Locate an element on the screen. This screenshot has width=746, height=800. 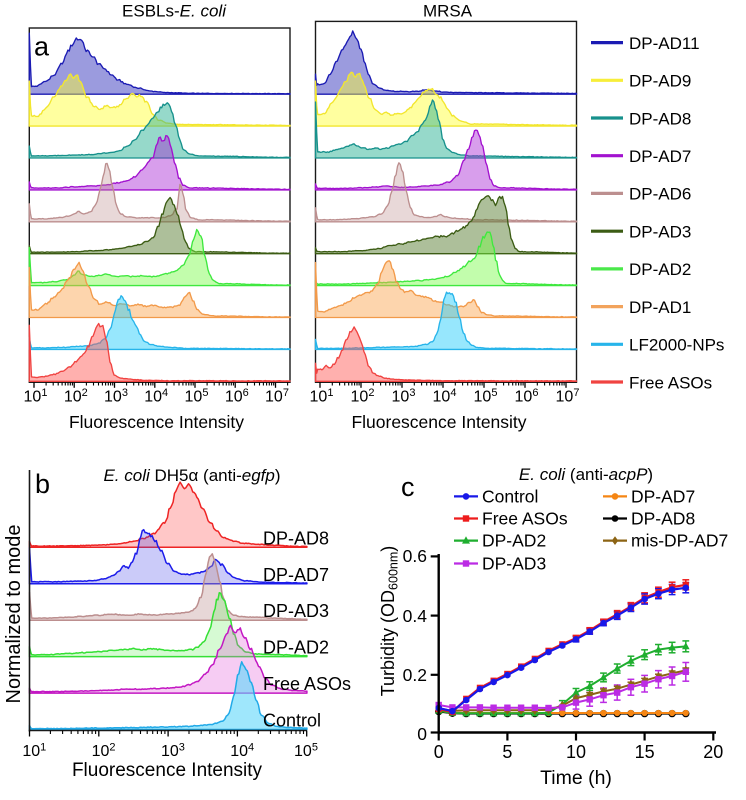
svg-text: mis-DP-AD7 is located at coordinates (679, 541).